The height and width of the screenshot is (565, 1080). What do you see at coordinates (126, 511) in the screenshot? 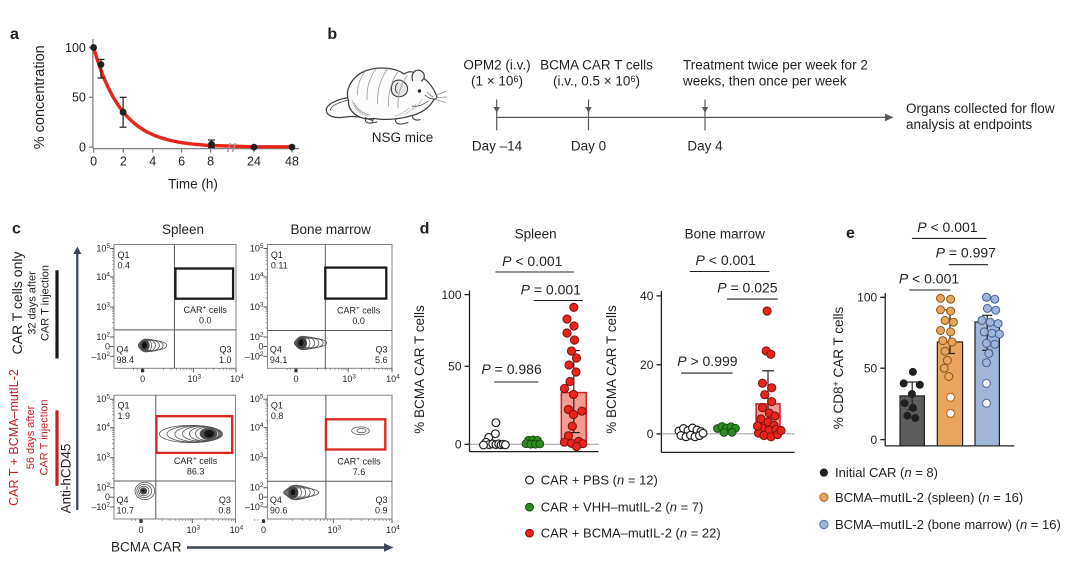
I see `svg-text: 10.7` at bounding box center [126, 511].